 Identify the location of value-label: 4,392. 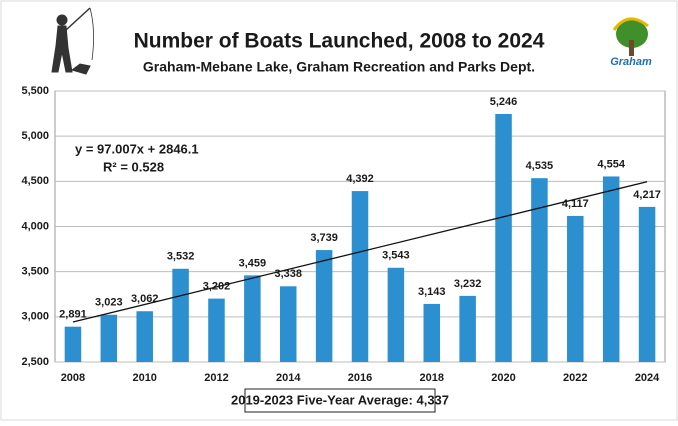
(360, 179).